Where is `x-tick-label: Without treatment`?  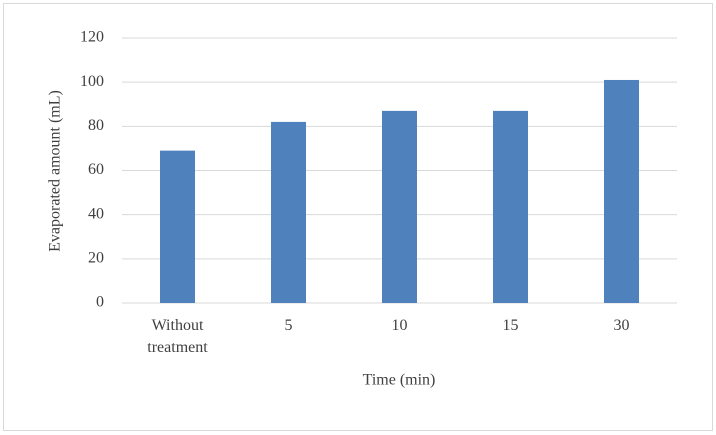 x-tick-label: Without treatment is located at coordinates (177, 336).